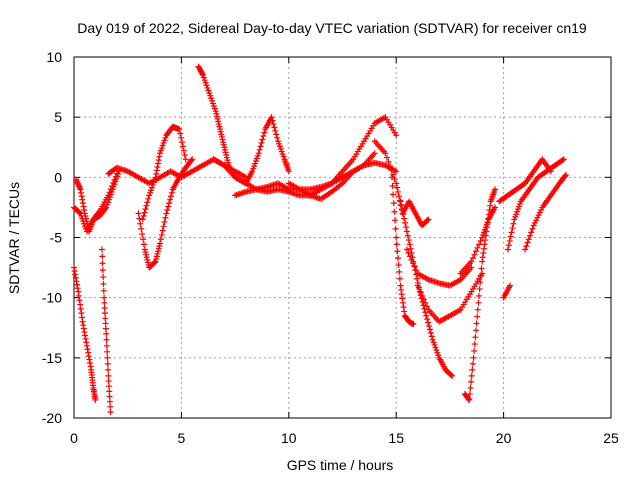  I want to click on y-axis-label: SDTVAR / TECUs, so click(14, 238).